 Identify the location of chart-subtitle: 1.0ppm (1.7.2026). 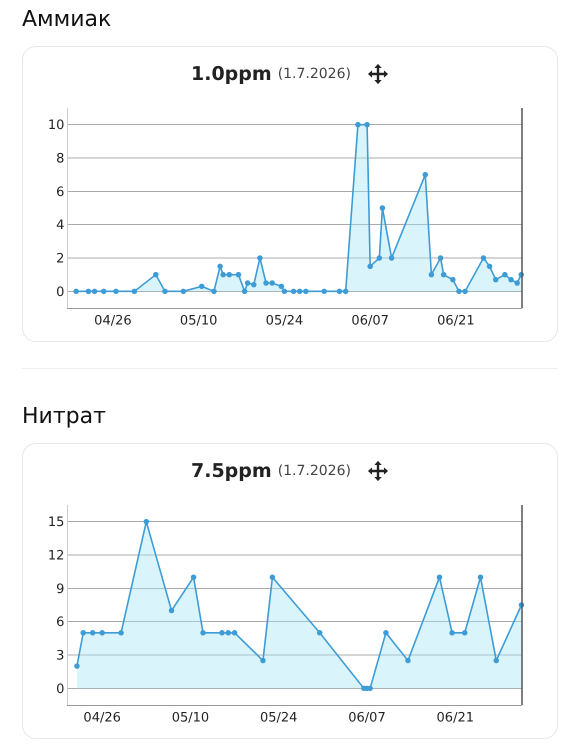
(271, 74).